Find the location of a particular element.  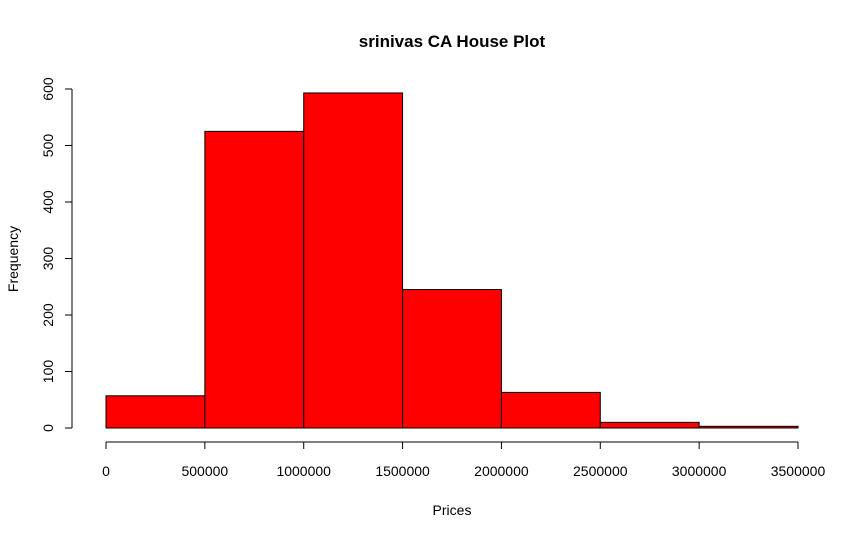

y-tick-label: 500 is located at coordinates (48, 146).